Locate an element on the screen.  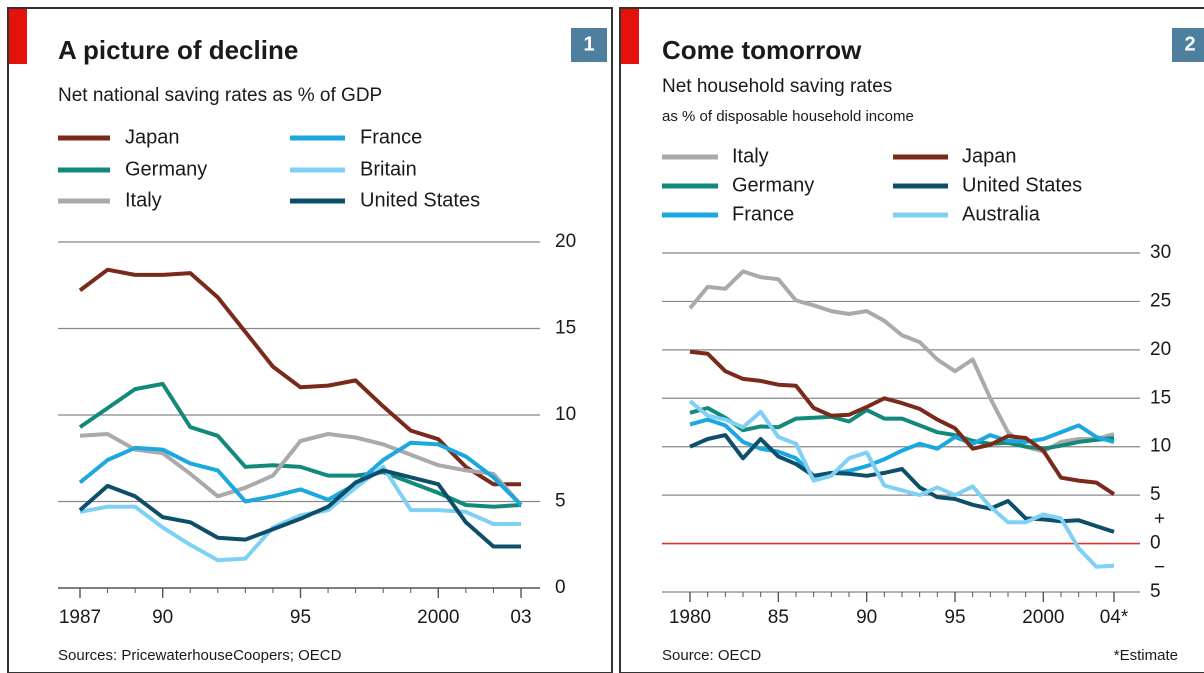
subtitle: Net household saving rates is located at coordinates (777, 86).